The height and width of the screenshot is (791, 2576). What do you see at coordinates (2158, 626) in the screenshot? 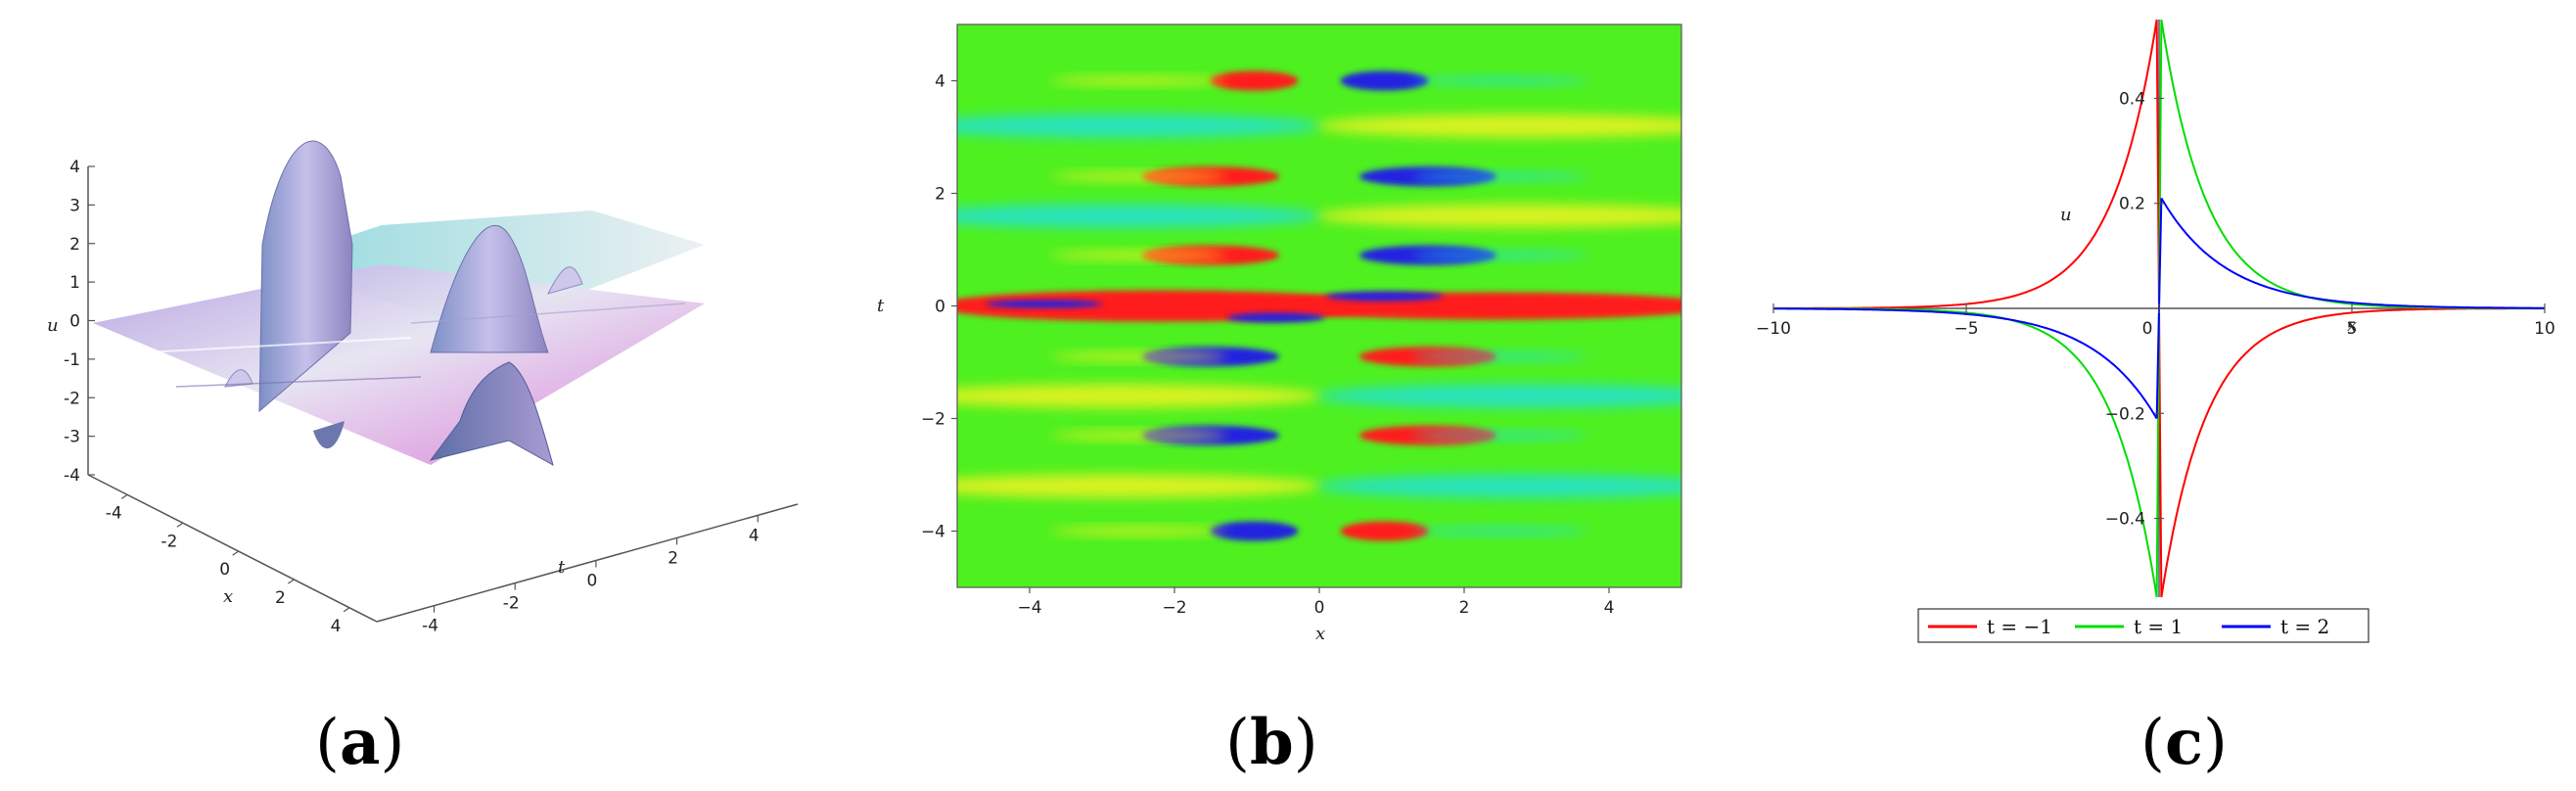
I see `legend-label-2: t = 1` at bounding box center [2158, 626].